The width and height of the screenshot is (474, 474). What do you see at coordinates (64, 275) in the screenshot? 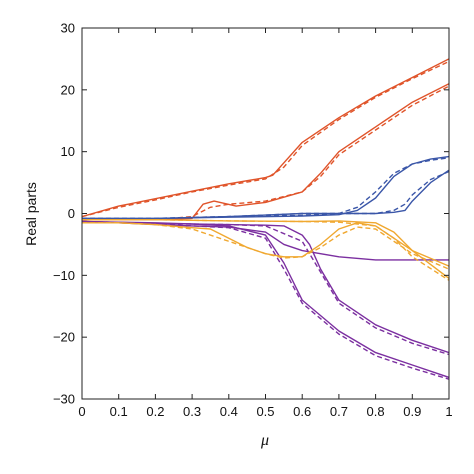
I see `y-tick-label: −10` at bounding box center [64, 275].